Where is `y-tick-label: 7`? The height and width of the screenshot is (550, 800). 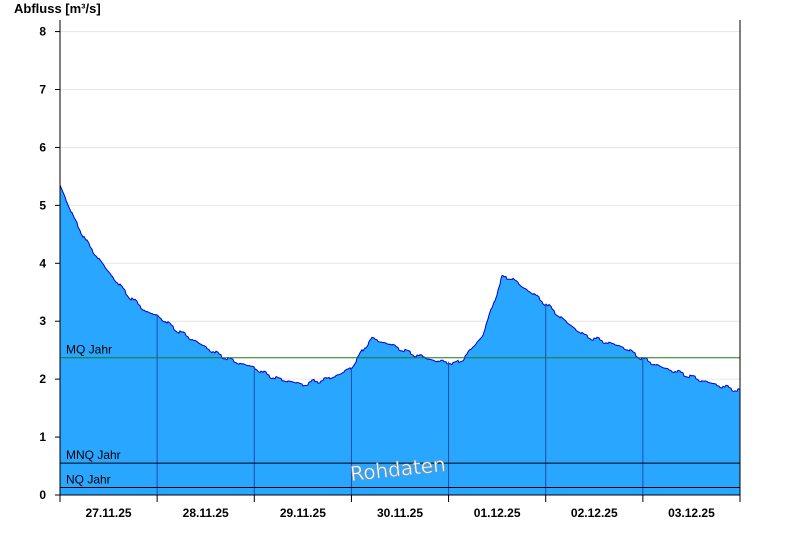
y-tick-label: 7 is located at coordinates (42, 90).